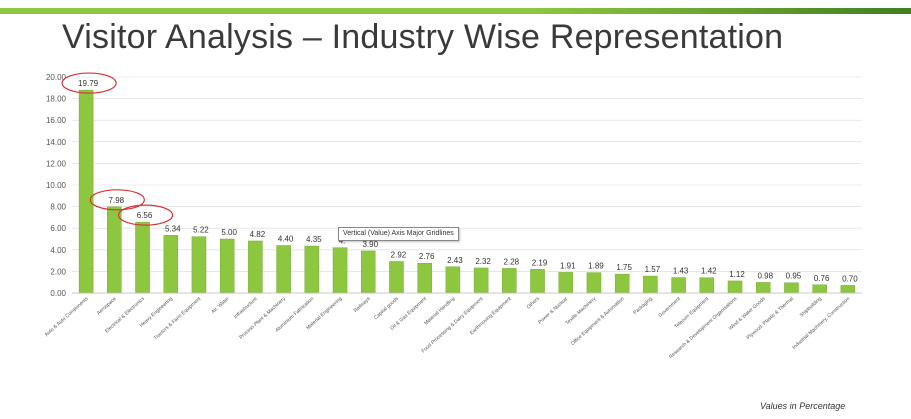 This screenshot has width=911, height=419. What do you see at coordinates (653, 269) in the screenshot?
I see `data-label: 1.57` at bounding box center [653, 269].